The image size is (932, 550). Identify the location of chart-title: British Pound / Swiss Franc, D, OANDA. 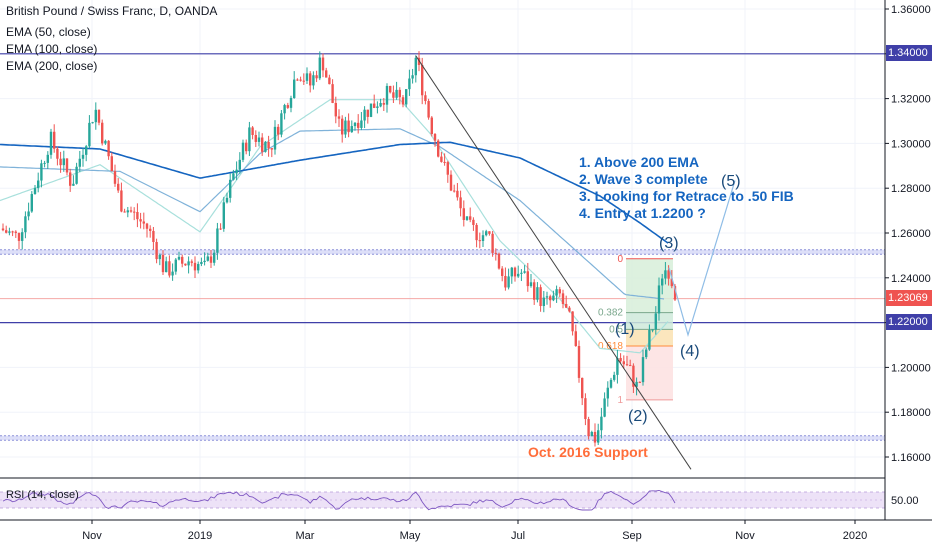
(112, 11).